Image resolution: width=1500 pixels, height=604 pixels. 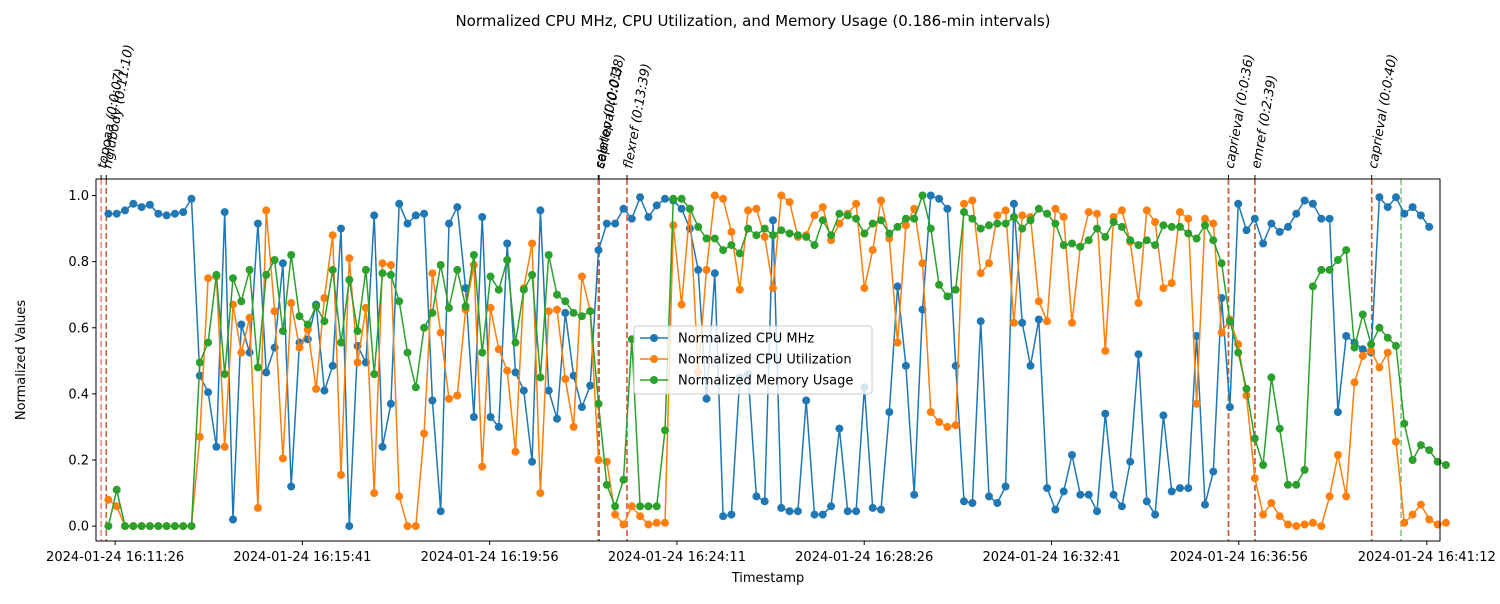 What do you see at coordinates (654, 359) in the screenshot?
I see `legend-marker` at bounding box center [654, 359].